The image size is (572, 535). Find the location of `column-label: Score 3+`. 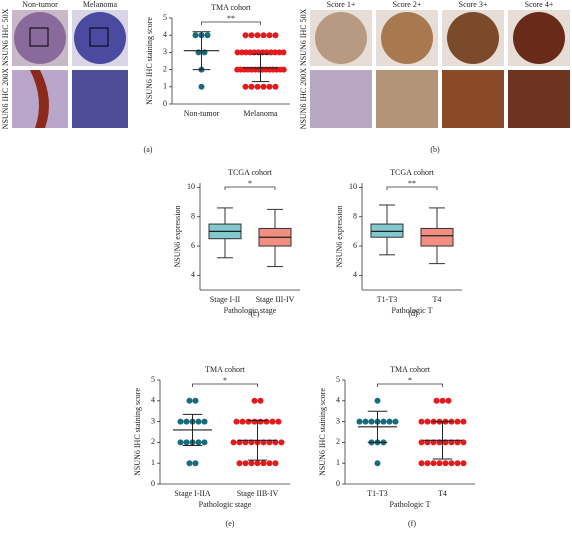

column-label: Score 3+ is located at coordinates (473, 4).